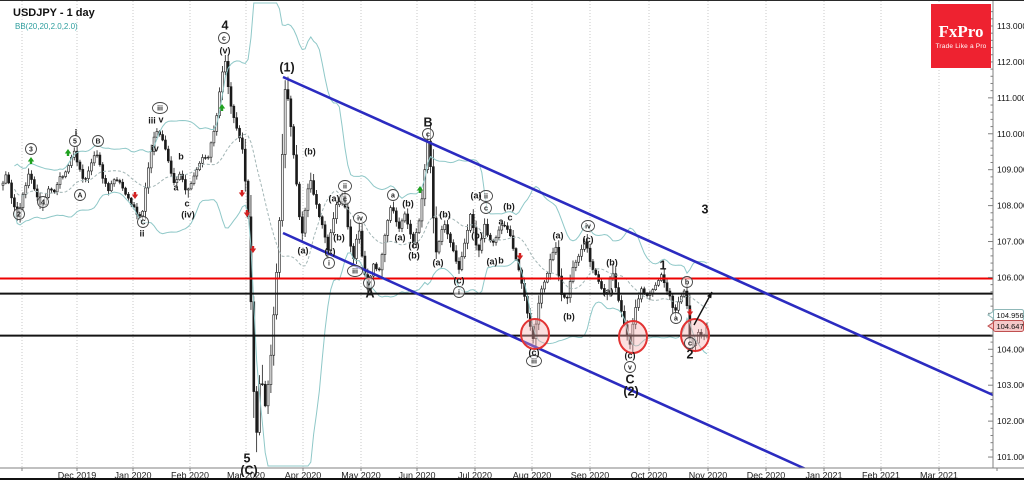  I want to click on wave-label: A, so click(369, 294).